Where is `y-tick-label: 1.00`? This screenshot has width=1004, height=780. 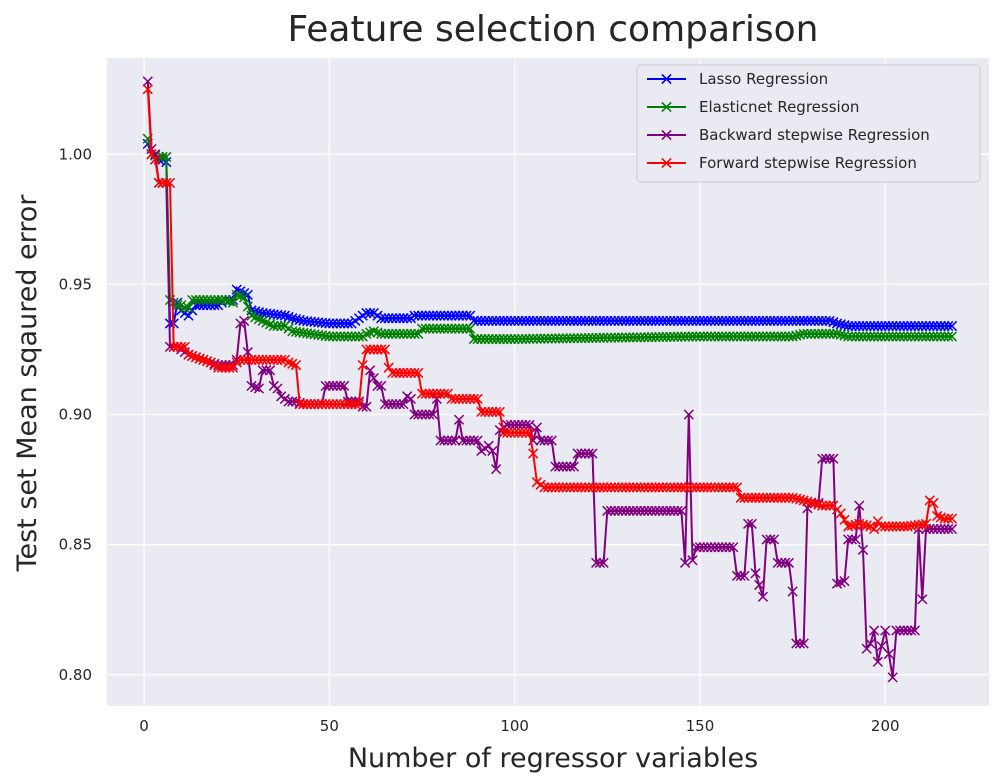
y-tick-label: 1.00 is located at coordinates (75, 154).